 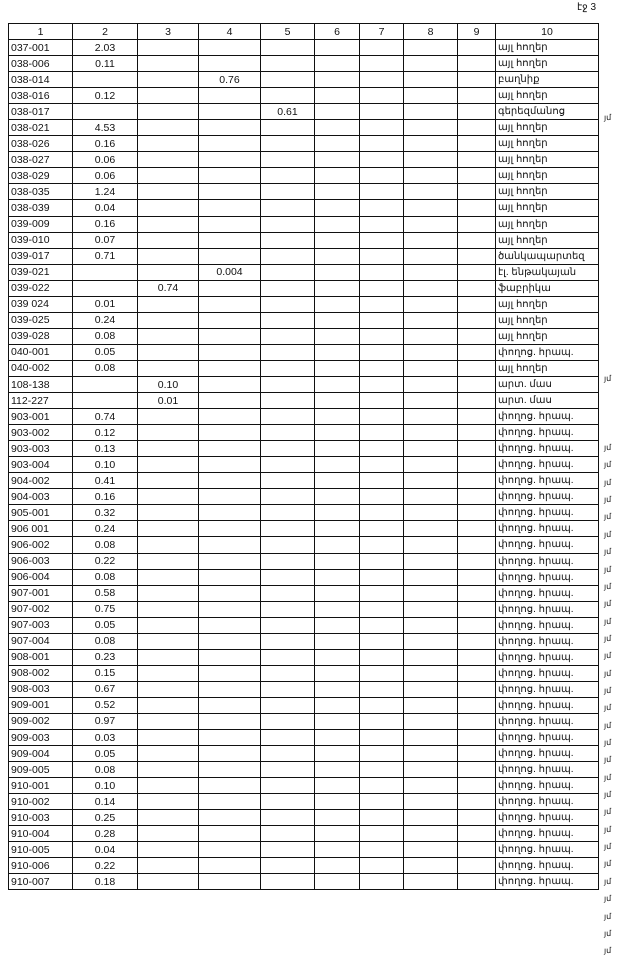 What do you see at coordinates (105, 513) in the screenshot?
I see `area-cell-col2: 0.32` at bounding box center [105, 513].